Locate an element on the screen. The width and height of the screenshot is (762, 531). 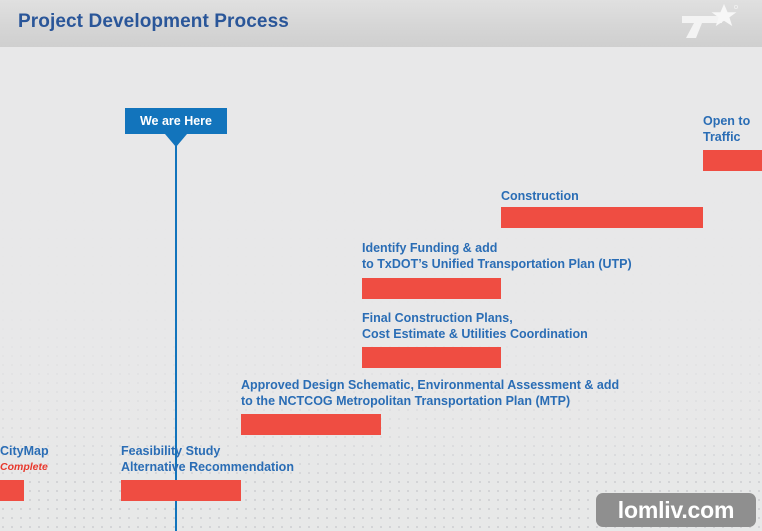
milestone-status-citymap: Complete is located at coordinates (24, 467).